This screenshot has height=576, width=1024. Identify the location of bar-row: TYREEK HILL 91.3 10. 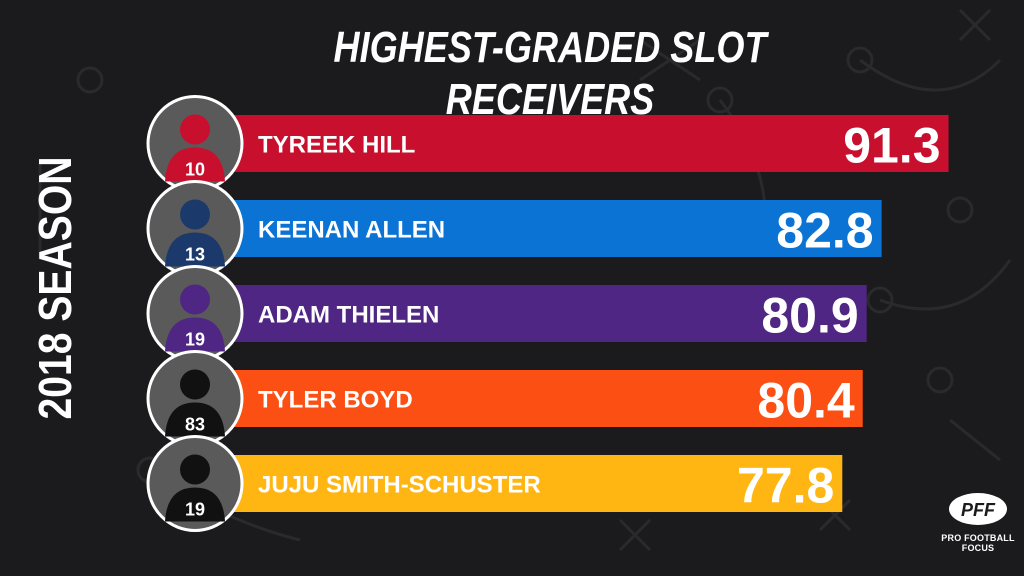
(547, 143).